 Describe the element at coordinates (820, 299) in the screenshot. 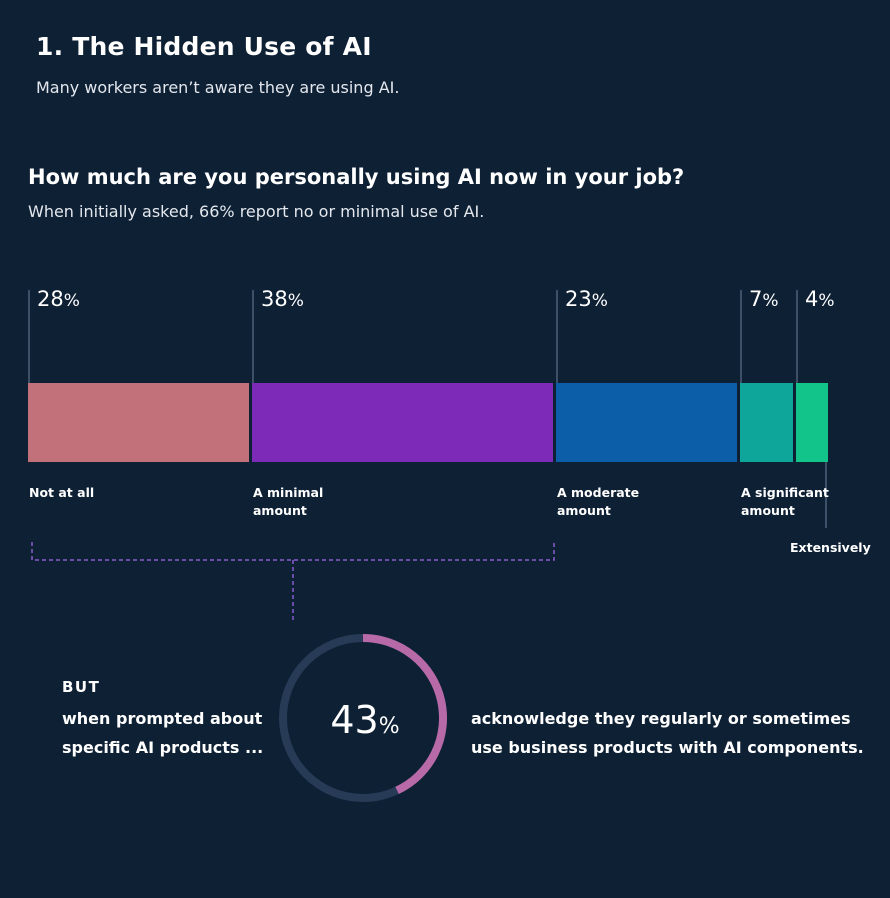

I see `value-label-4: 4%` at that location.